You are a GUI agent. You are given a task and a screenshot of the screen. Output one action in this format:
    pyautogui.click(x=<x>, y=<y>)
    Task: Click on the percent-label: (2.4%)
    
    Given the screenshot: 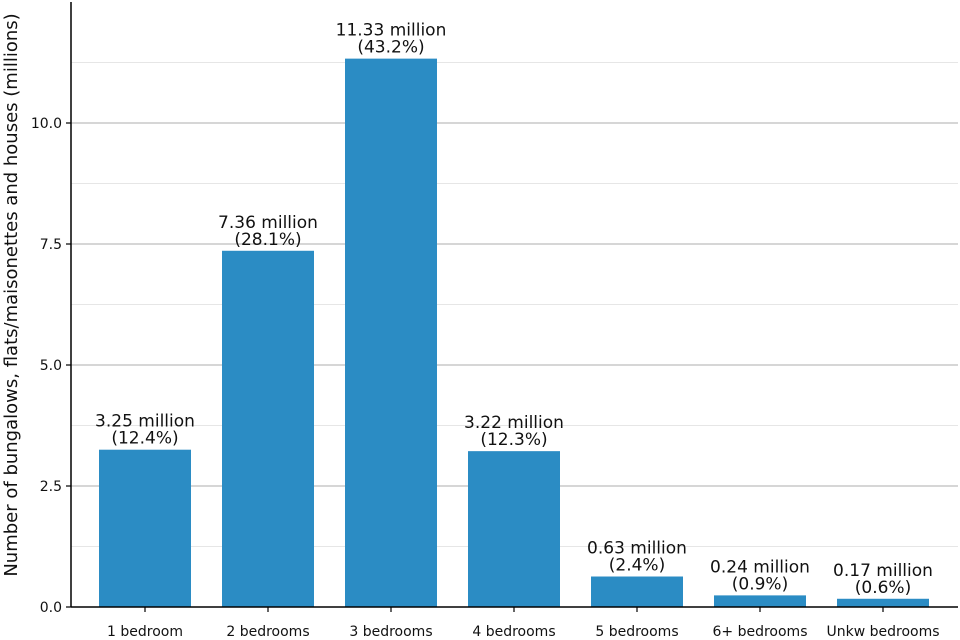 What is the action you would take?
    pyautogui.click(x=637, y=566)
    